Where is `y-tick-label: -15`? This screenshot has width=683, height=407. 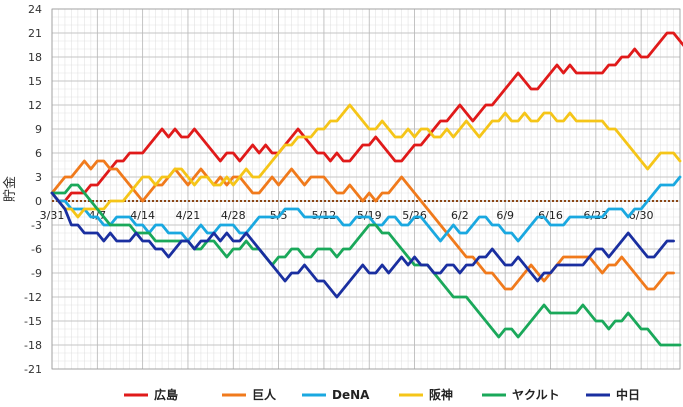 y-tick-label: -15 is located at coordinates (33, 321).